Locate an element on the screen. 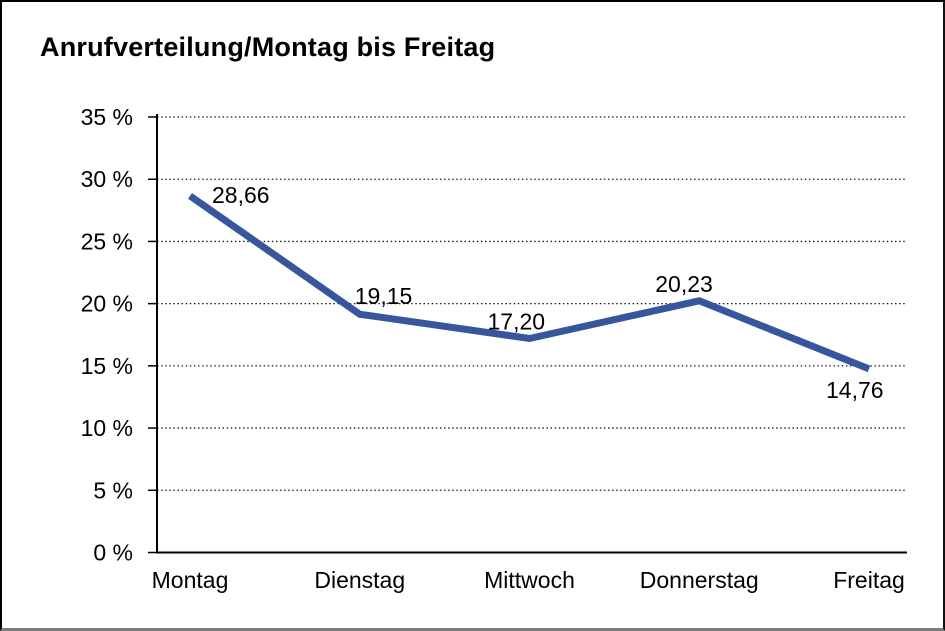 The width and height of the screenshot is (945, 631). y-tick-label: 35 % is located at coordinates (107, 117).